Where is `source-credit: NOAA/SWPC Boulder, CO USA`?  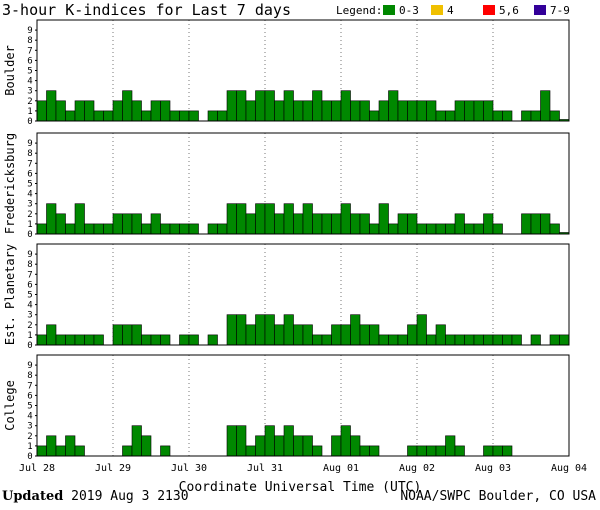
source-credit: NOAA/SWPC Boulder, CO USA is located at coordinates (498, 496).